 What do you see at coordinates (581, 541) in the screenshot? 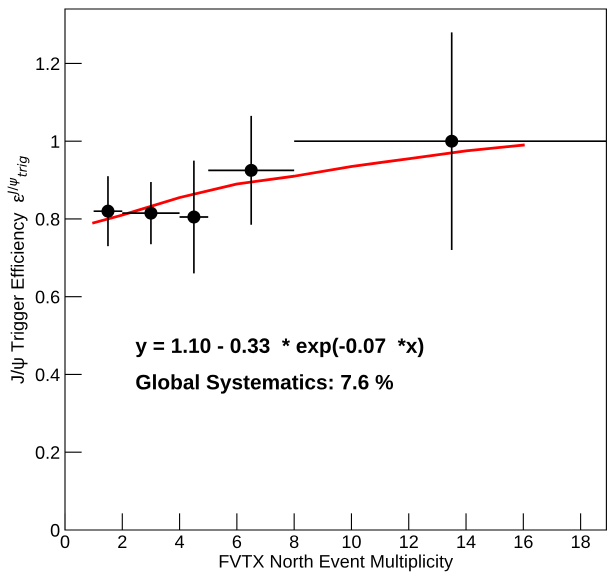
I see `x-tick-label: 18` at bounding box center [581, 541].